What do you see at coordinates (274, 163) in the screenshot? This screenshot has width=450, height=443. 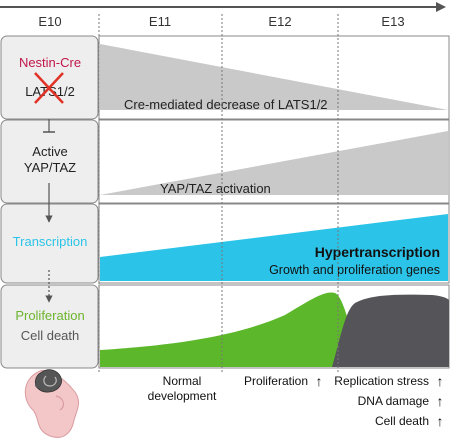 I see `yap-activation-wedge` at bounding box center [274, 163].